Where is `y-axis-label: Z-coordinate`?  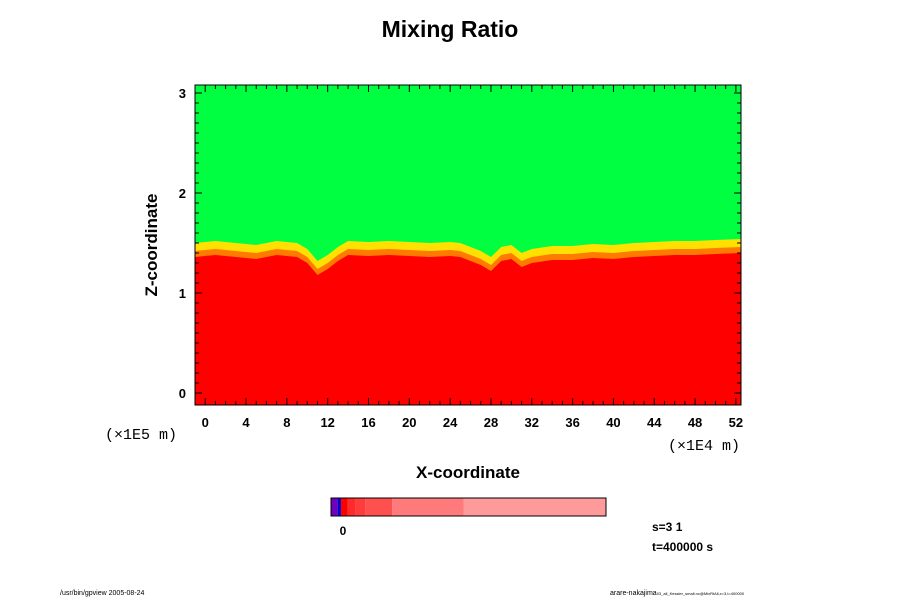
y-axis-label: Z-coordinate is located at coordinates (151, 245).